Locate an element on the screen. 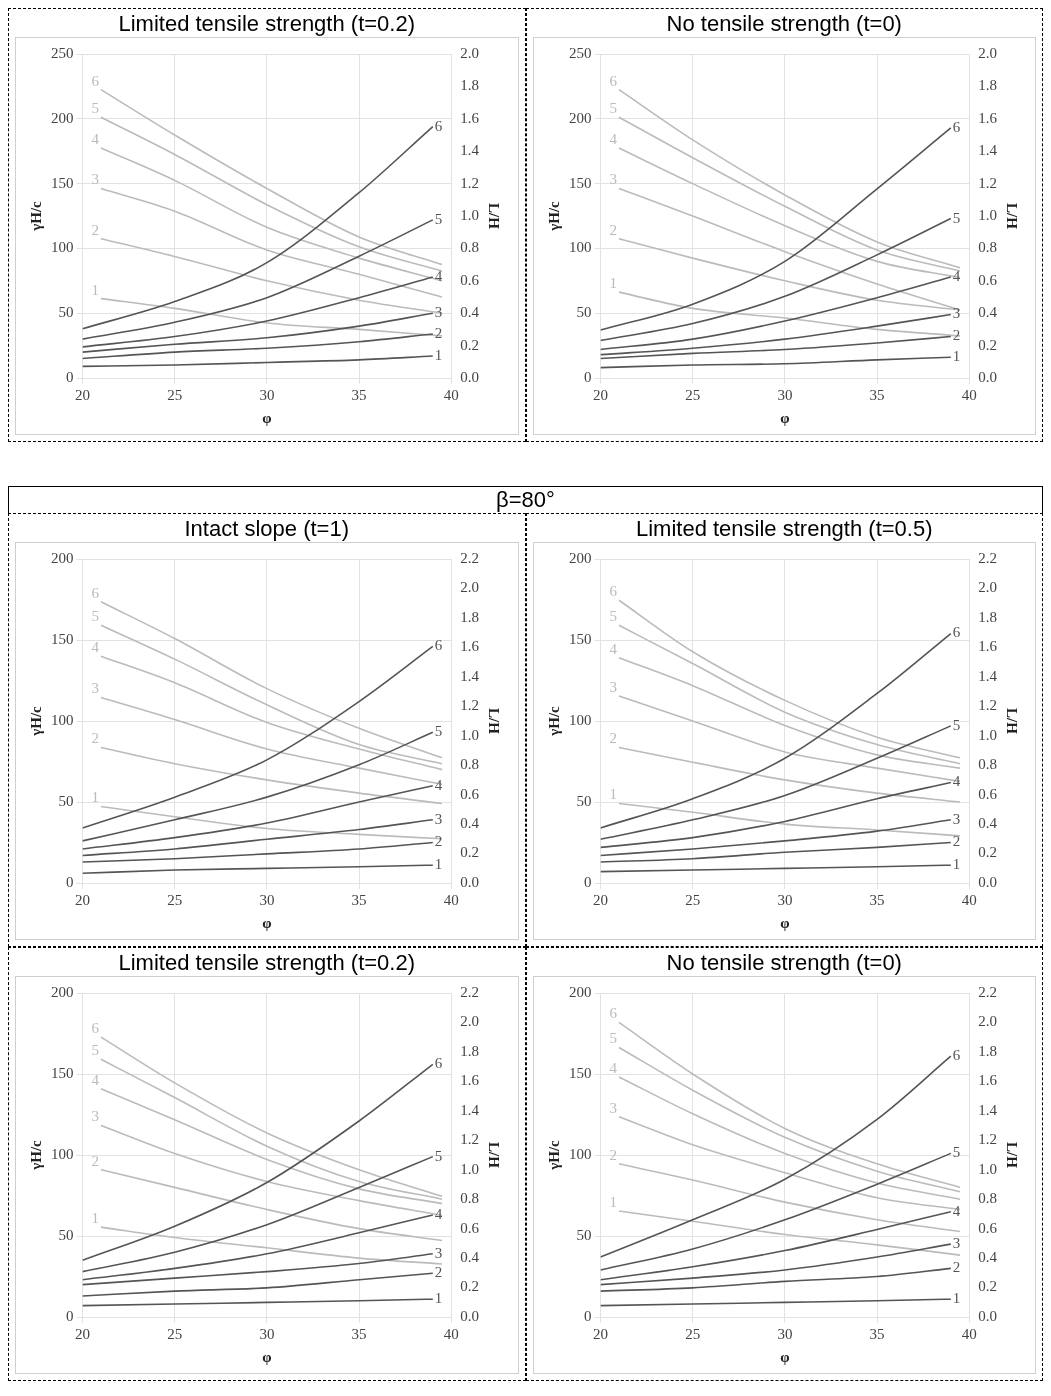 The image size is (1051, 1396). y2-tick-label: 0.4 is located at coordinates (987, 823).